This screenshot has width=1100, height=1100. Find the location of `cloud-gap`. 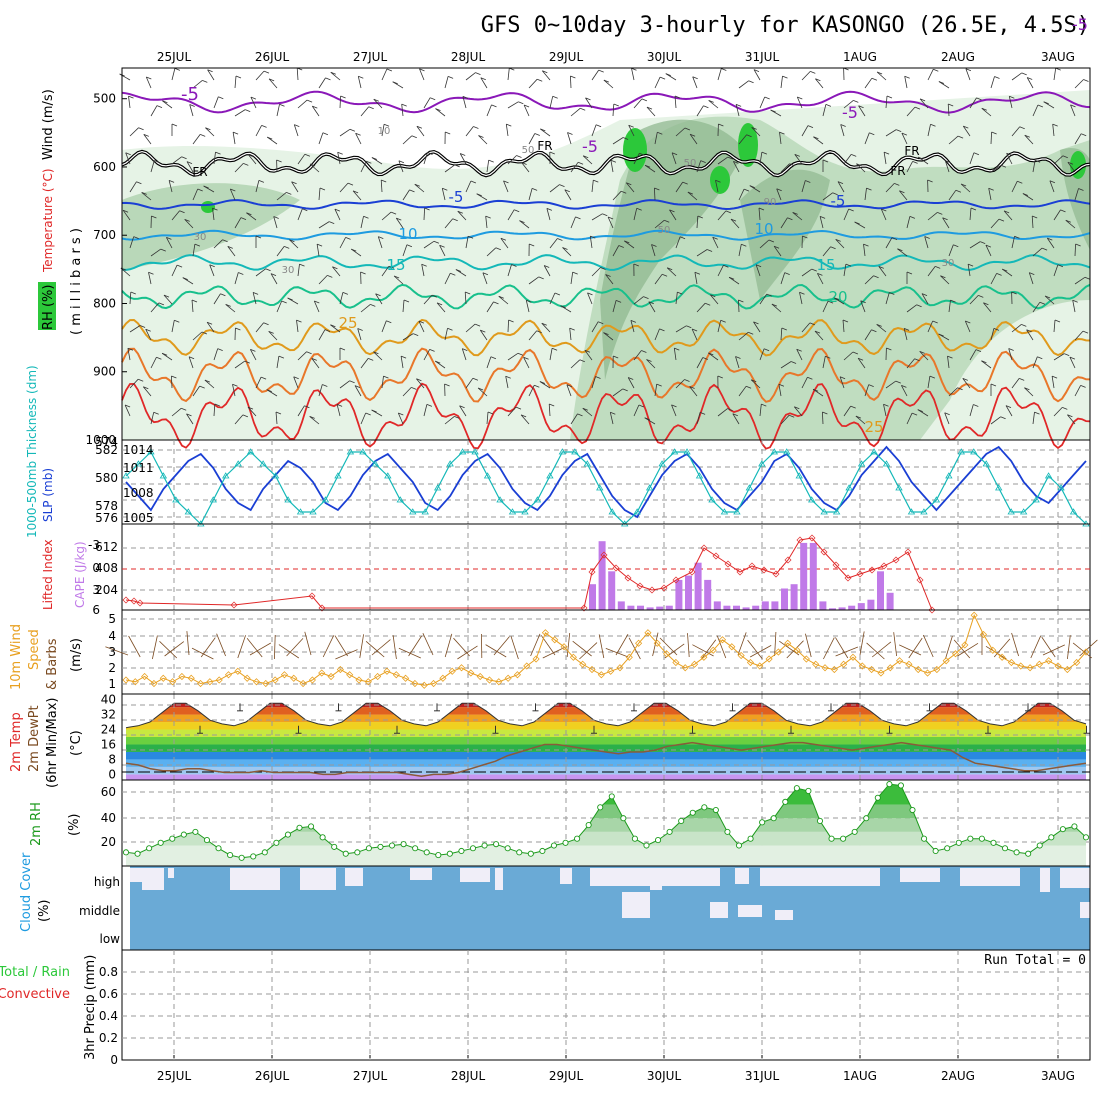

cloud-gap is located at coordinates (1075, 878).